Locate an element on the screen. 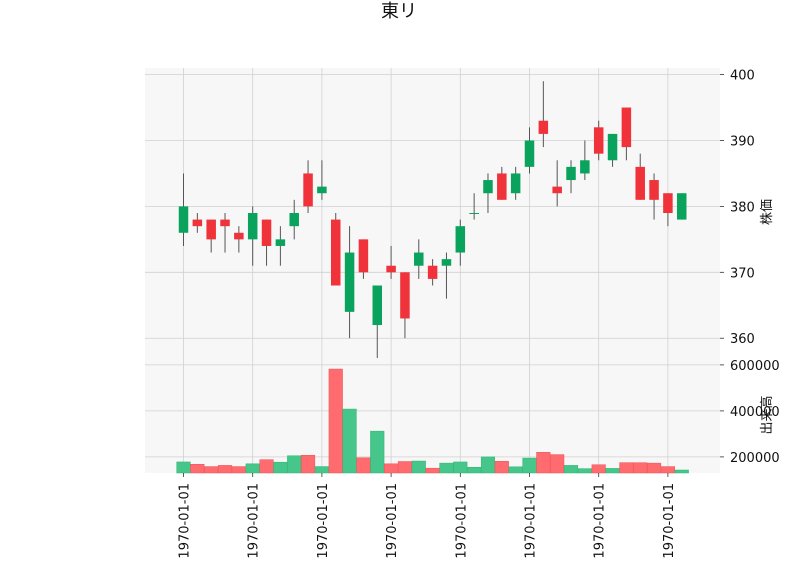 This screenshot has width=800, height=575. price-axis-label: 株価 is located at coordinates (767, 212).